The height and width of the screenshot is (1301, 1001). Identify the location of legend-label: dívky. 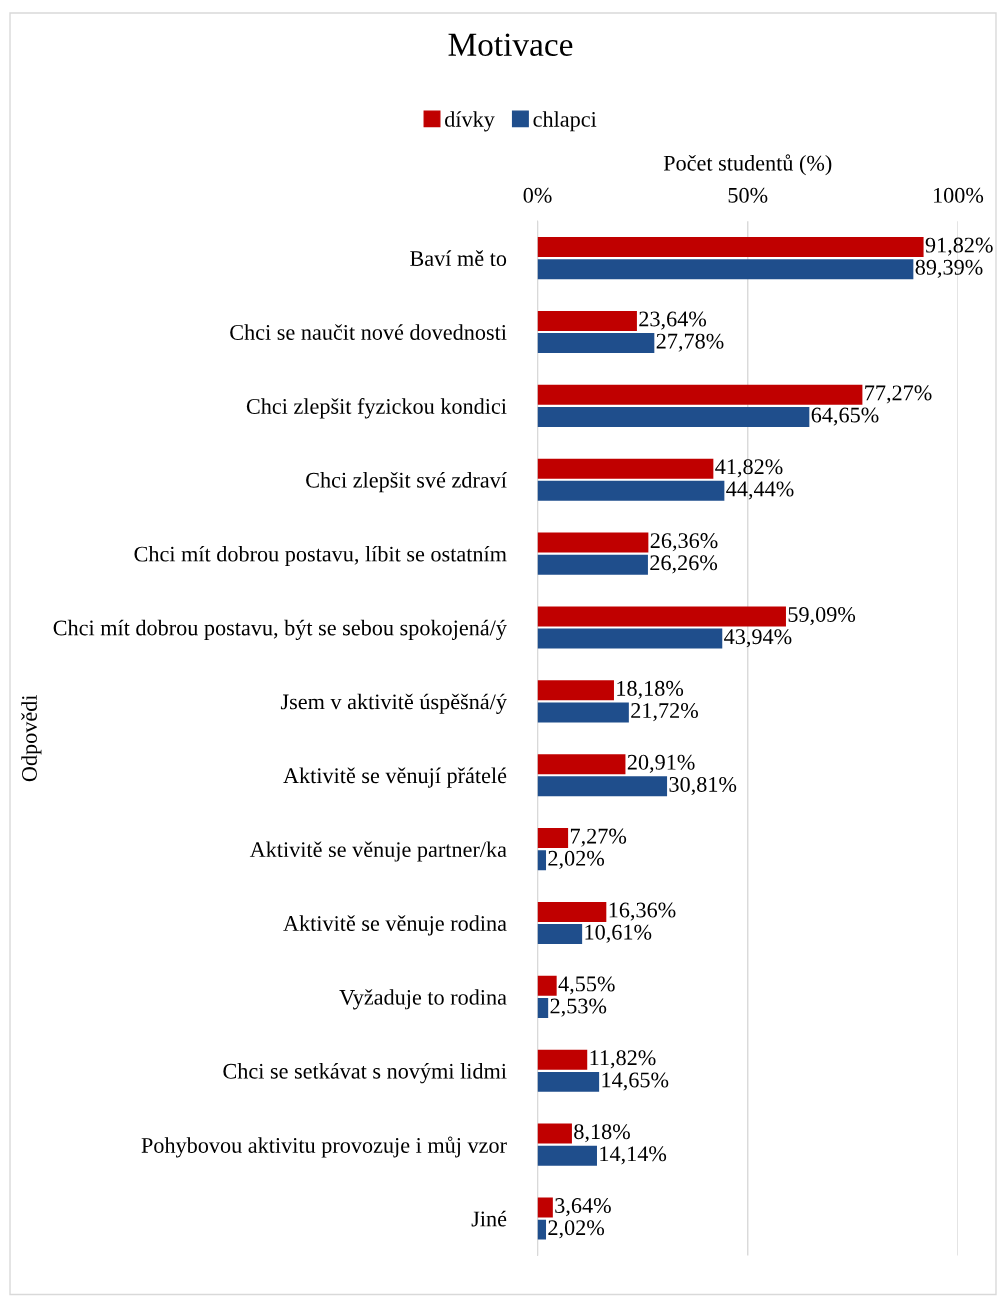
(470, 121).